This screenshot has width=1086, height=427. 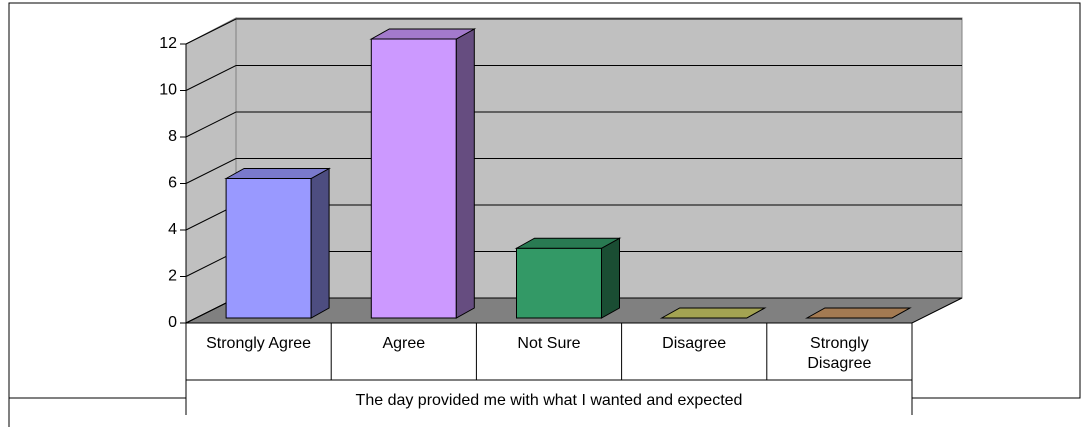 What do you see at coordinates (168, 43) in the screenshot?
I see `y-tick-label: 12` at bounding box center [168, 43].